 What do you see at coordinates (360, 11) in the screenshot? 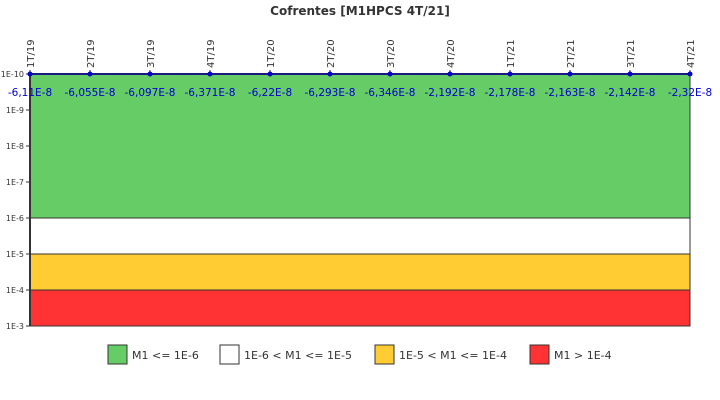
I see `chart-title: Cofrentes [M1HPCS 4T/21]` at bounding box center [360, 11].